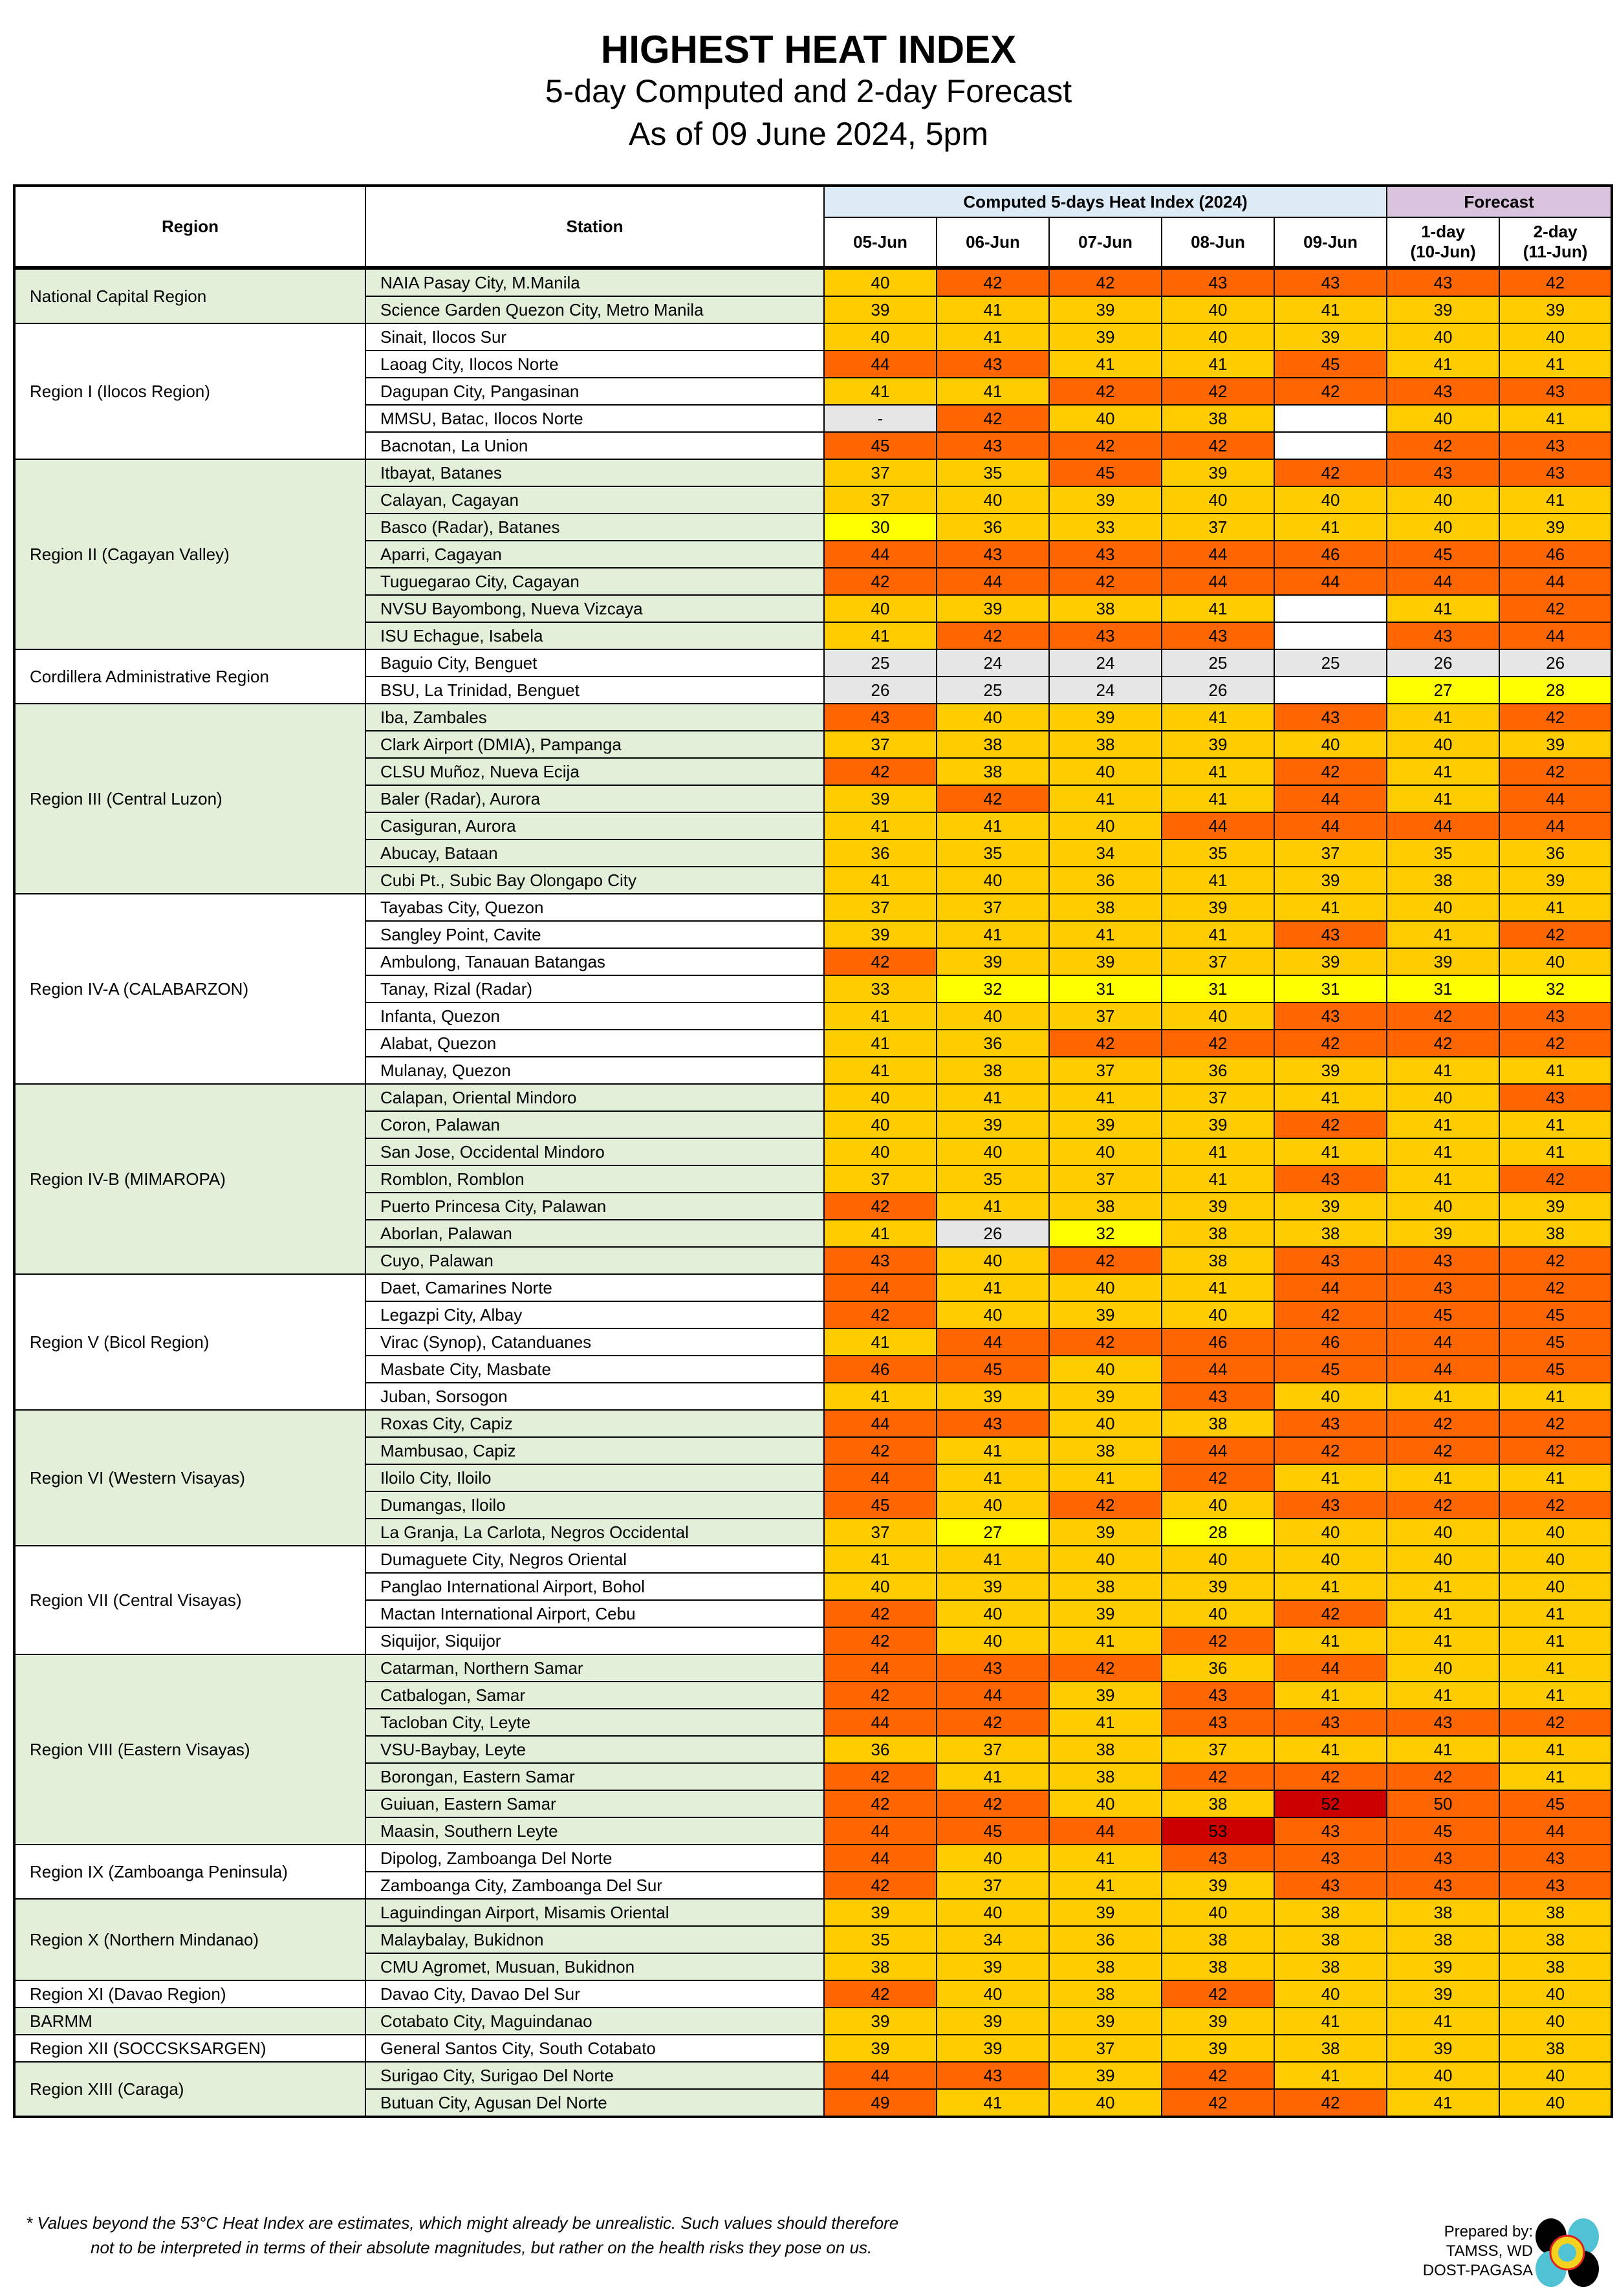  I want to click on region-cell: Region III (Central Luzon), so click(190, 798).